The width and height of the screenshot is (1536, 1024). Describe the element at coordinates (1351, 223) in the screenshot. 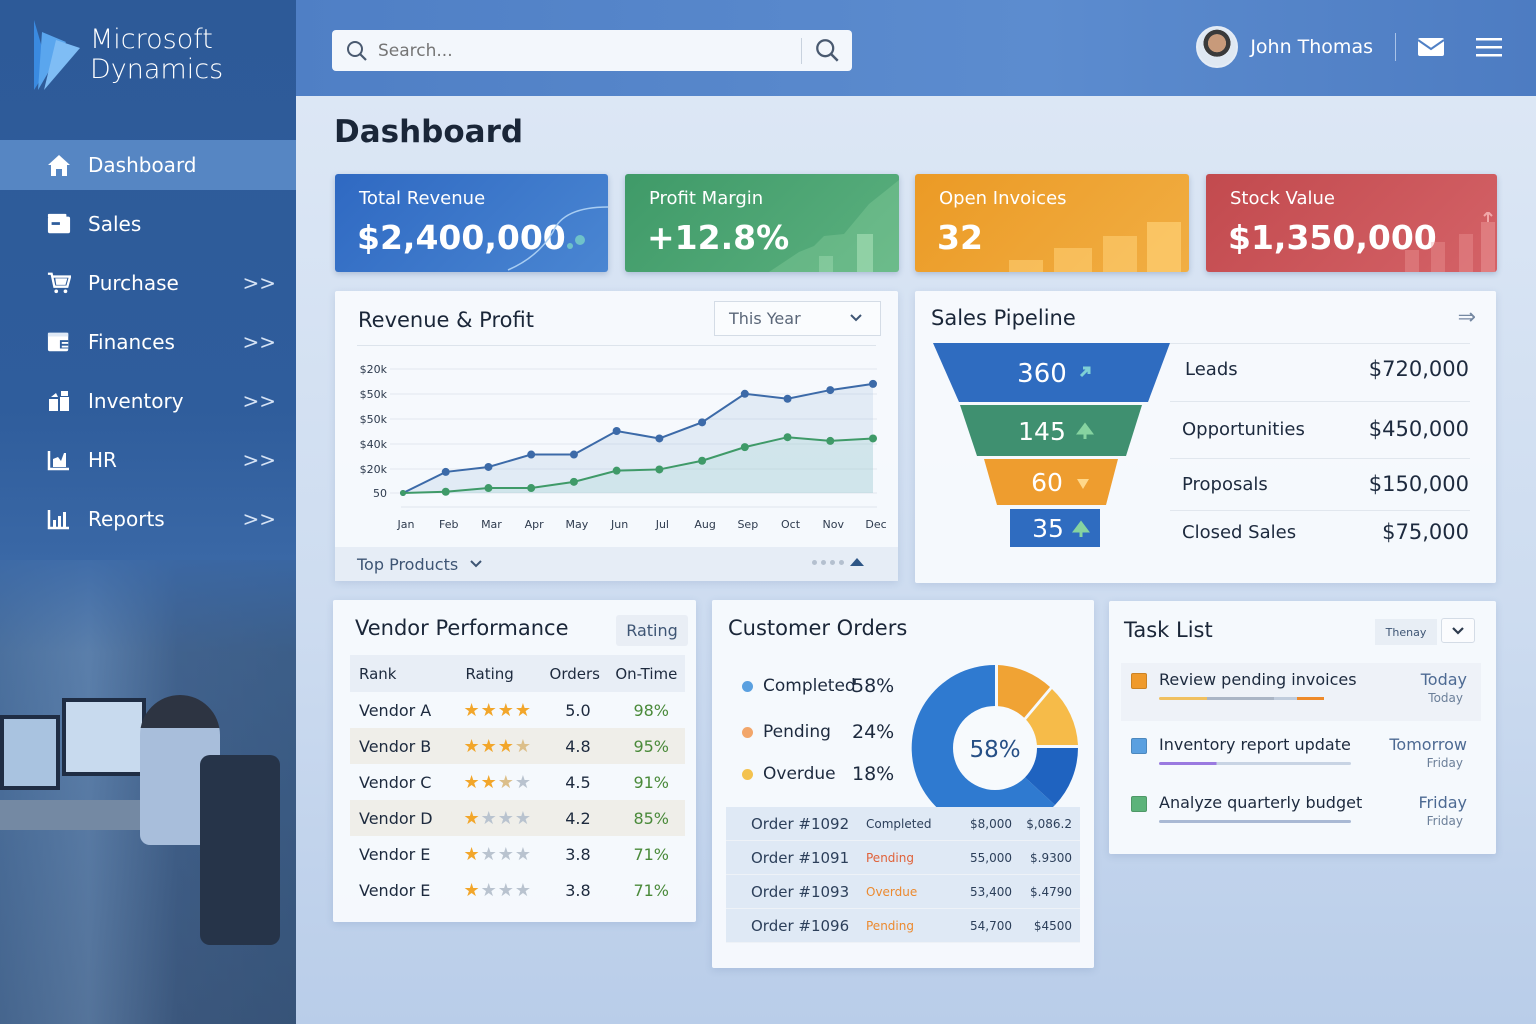

I see `kpi-stock-value: Stock Value $1,350,000` at that location.